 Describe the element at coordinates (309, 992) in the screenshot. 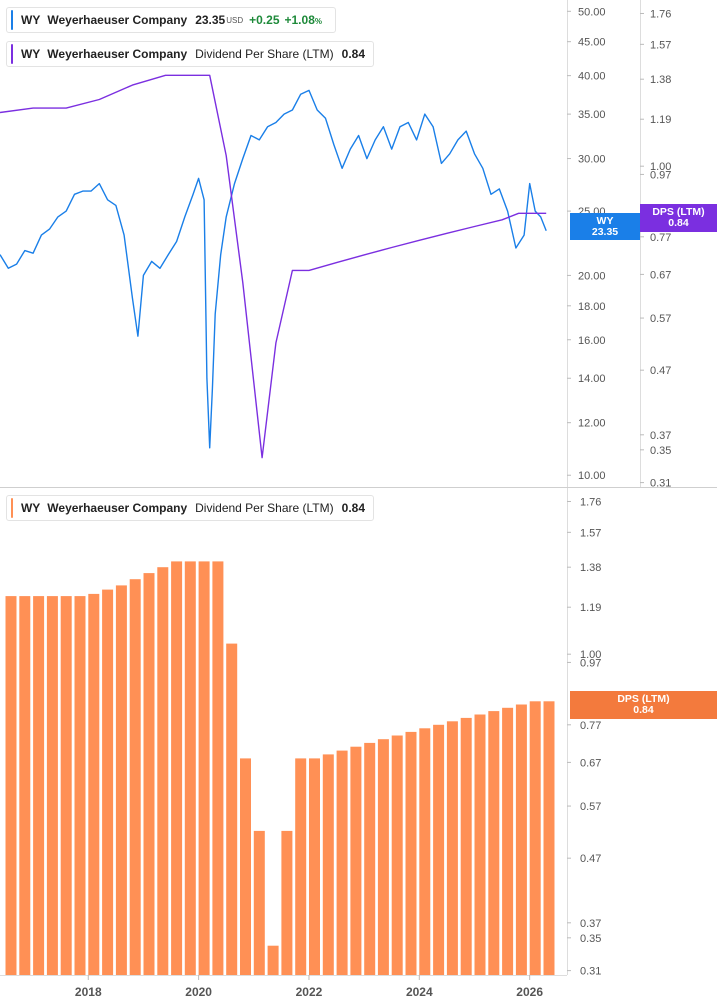

I see `x-axis-label: 2022` at that location.